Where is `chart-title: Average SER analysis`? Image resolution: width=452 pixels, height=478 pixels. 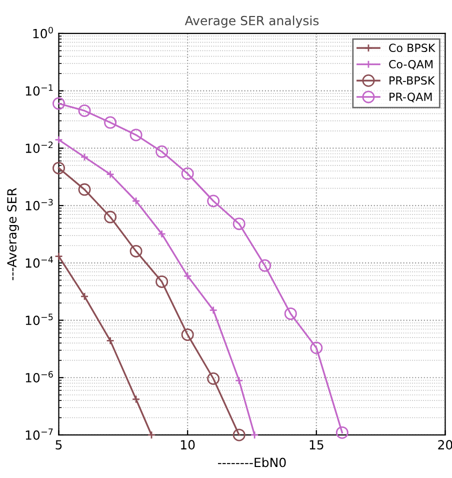
chart-title: Average SER analysis is located at coordinates (251, 22).